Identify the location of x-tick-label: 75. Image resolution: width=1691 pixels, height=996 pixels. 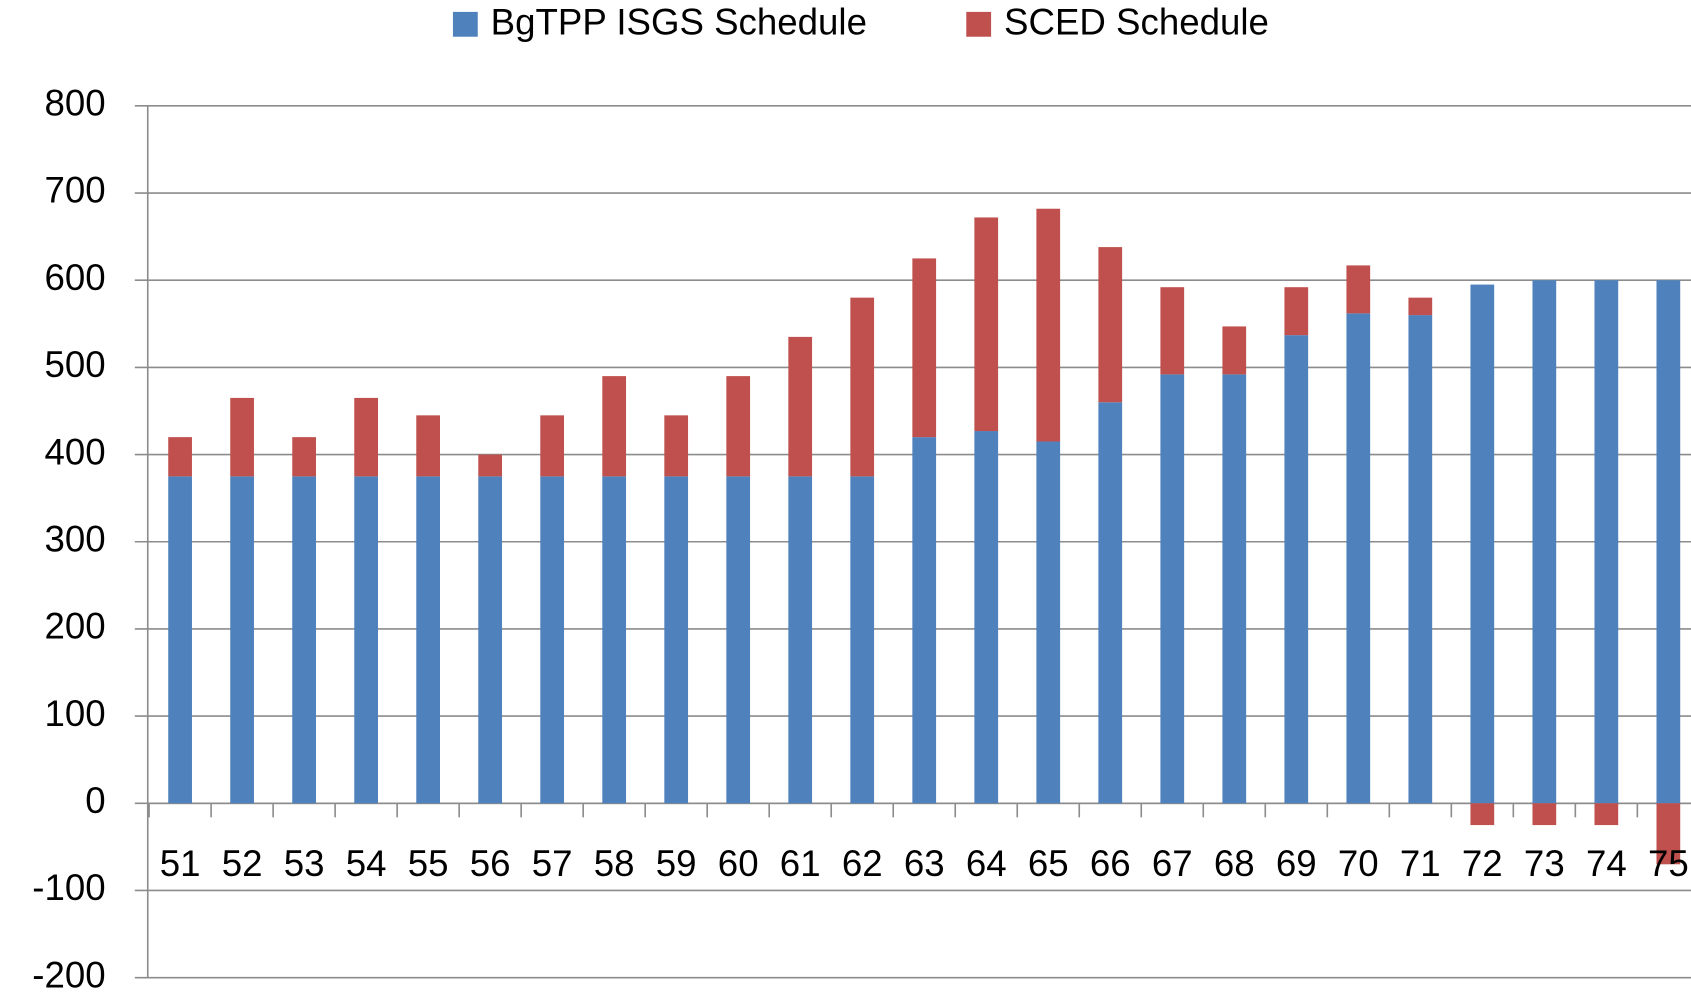
(1668, 863).